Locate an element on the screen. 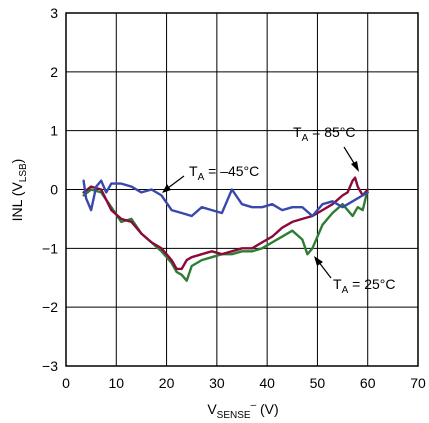 This screenshot has height=423, width=429. x-tick-label: 0 is located at coordinates (66, 383).